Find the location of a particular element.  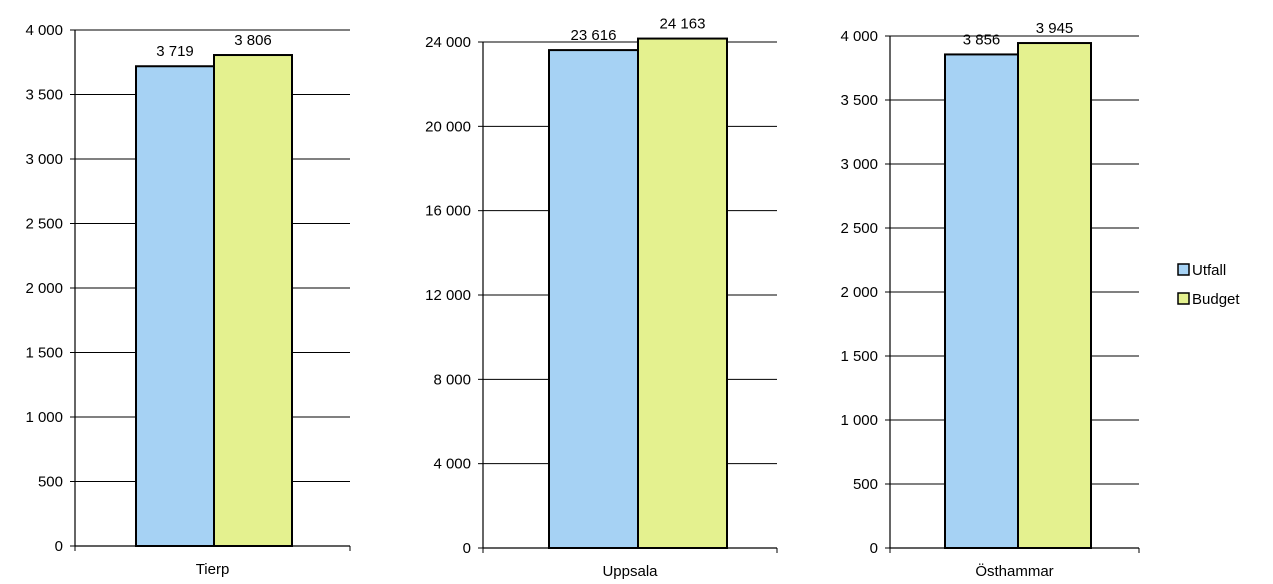

data-label-budget: 3 945 is located at coordinates (1055, 28).